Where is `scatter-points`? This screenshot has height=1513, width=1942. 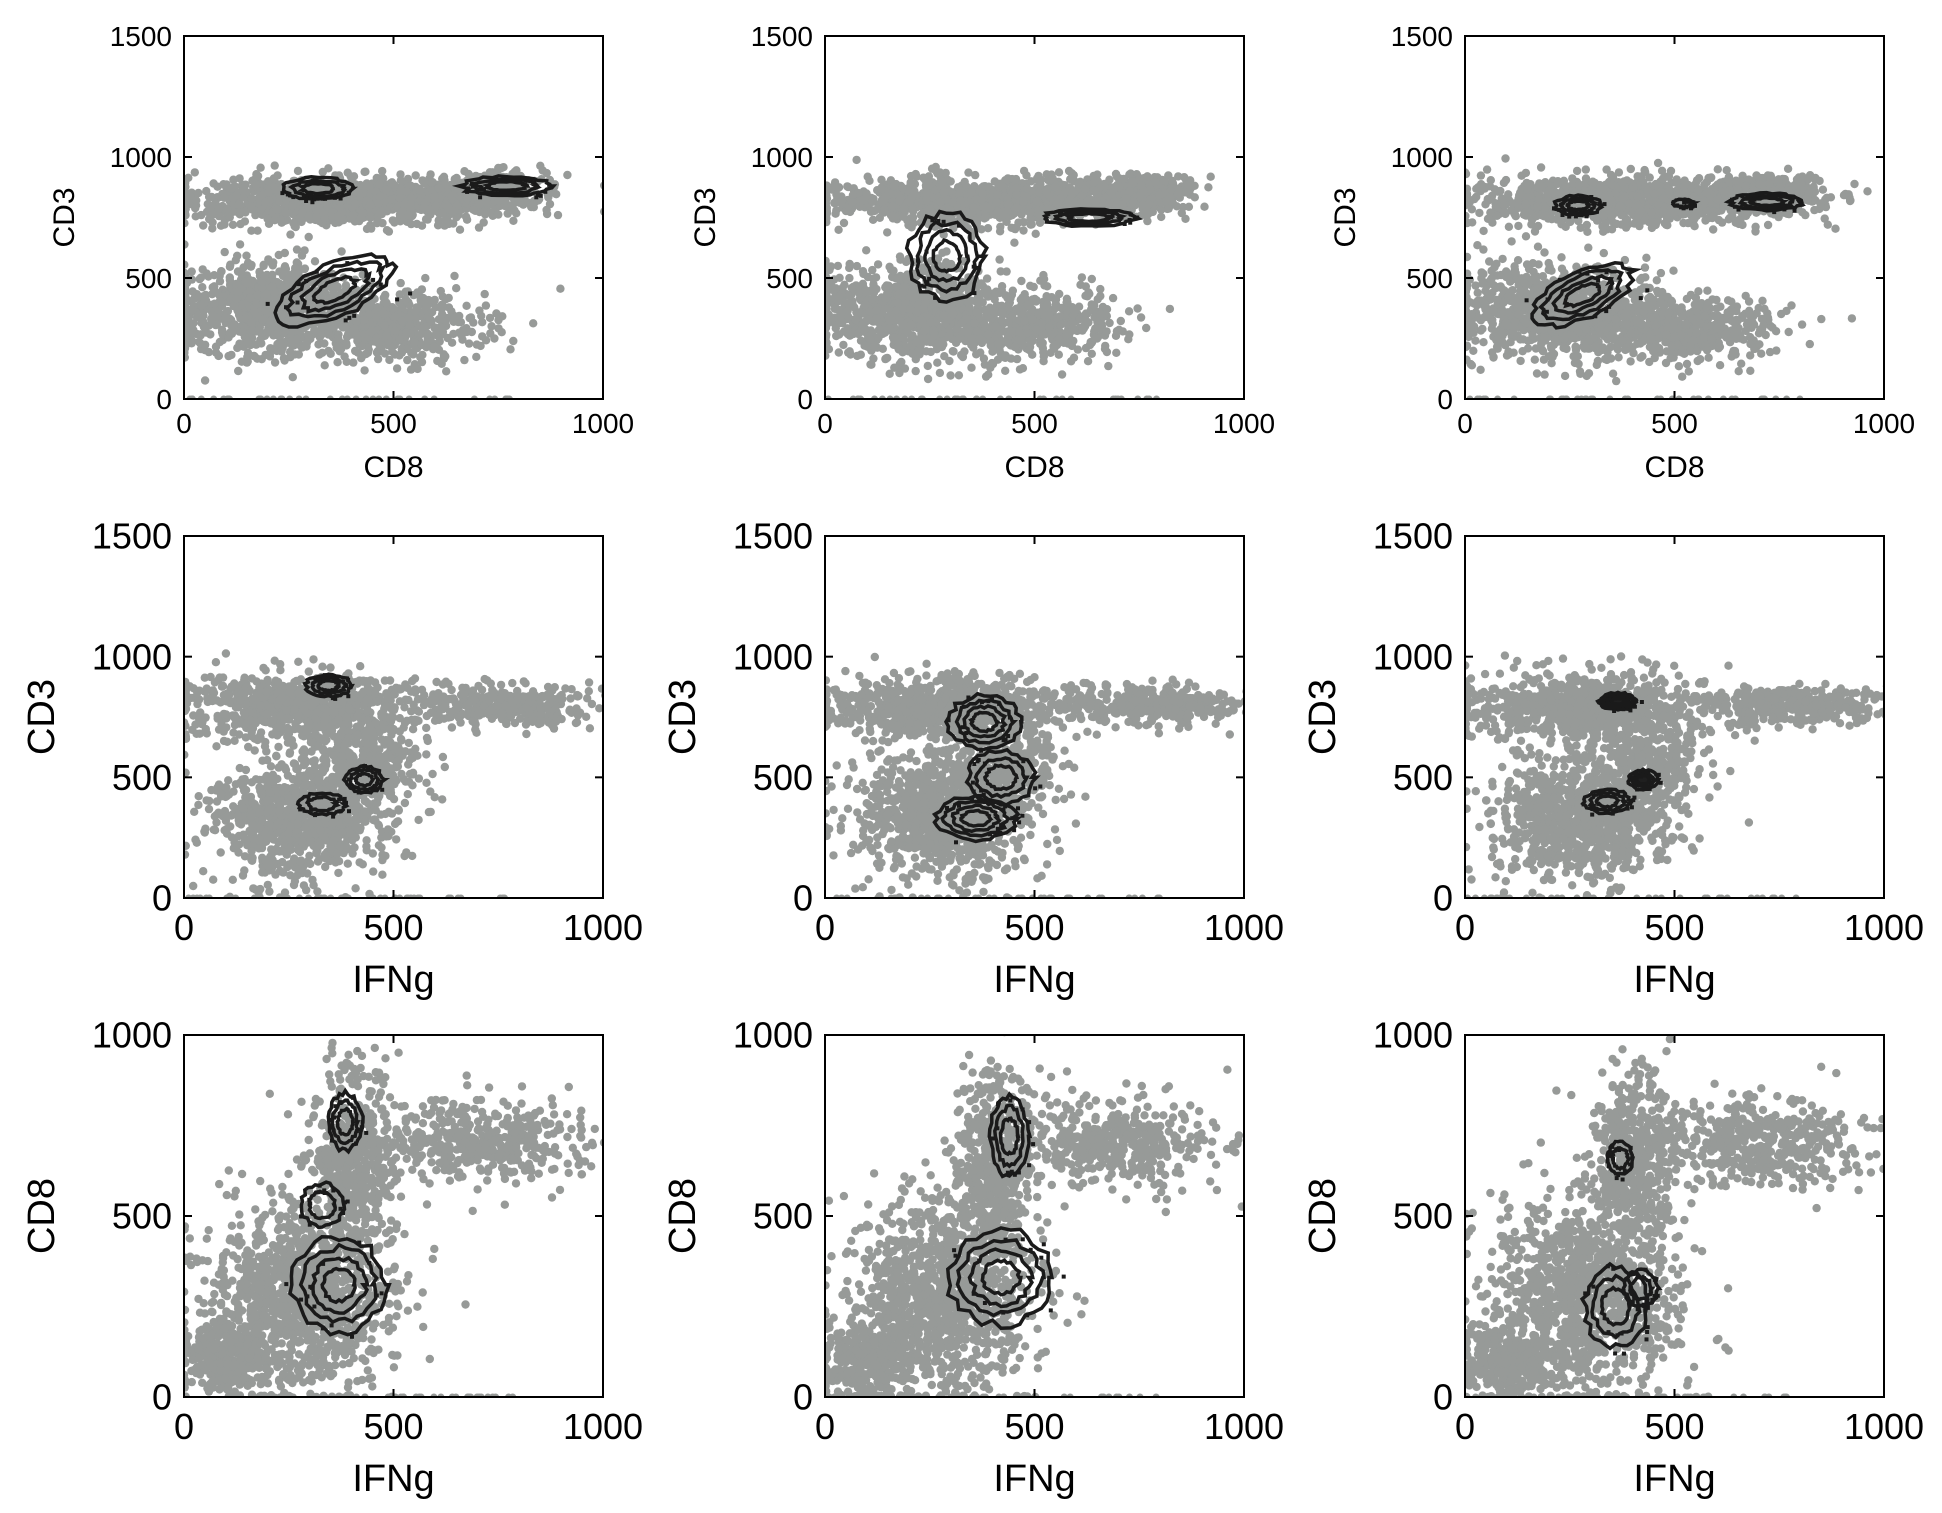 scatter-points is located at coordinates (1020, 277).